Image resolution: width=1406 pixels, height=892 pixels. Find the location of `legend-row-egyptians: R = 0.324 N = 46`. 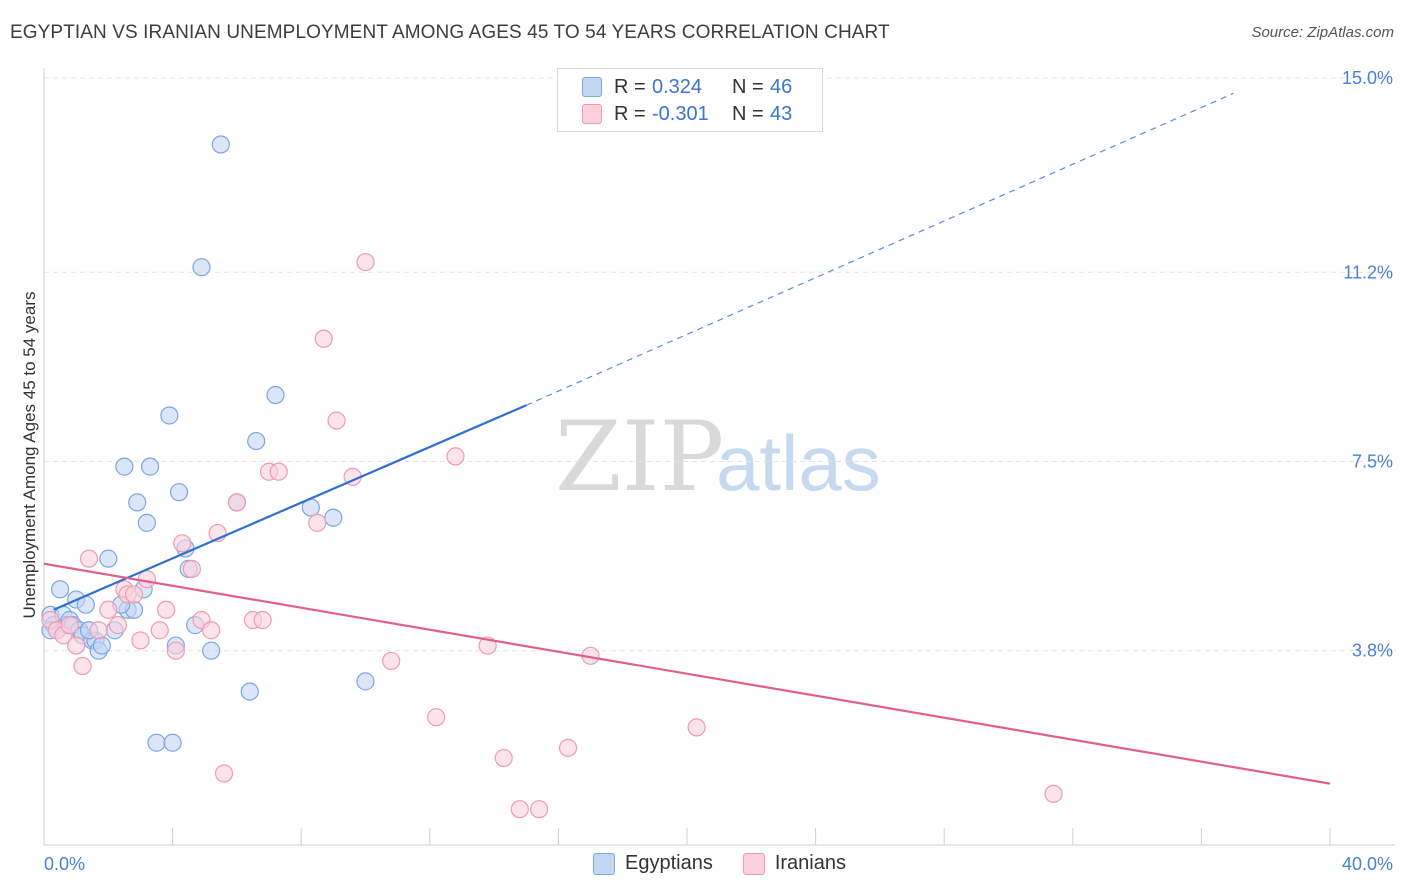

legend-row-egyptians: R = 0.324 N = 46 is located at coordinates (687, 87).